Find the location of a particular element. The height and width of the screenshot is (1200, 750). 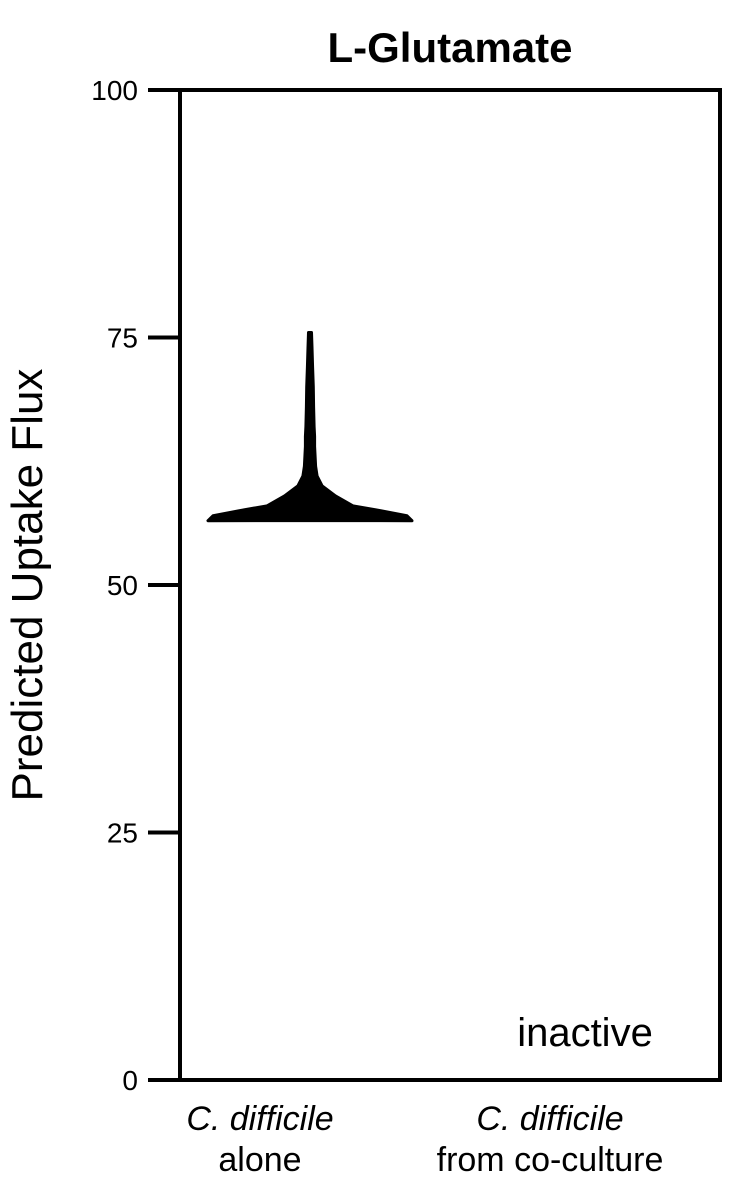

violin-shape is located at coordinates (310, 427).